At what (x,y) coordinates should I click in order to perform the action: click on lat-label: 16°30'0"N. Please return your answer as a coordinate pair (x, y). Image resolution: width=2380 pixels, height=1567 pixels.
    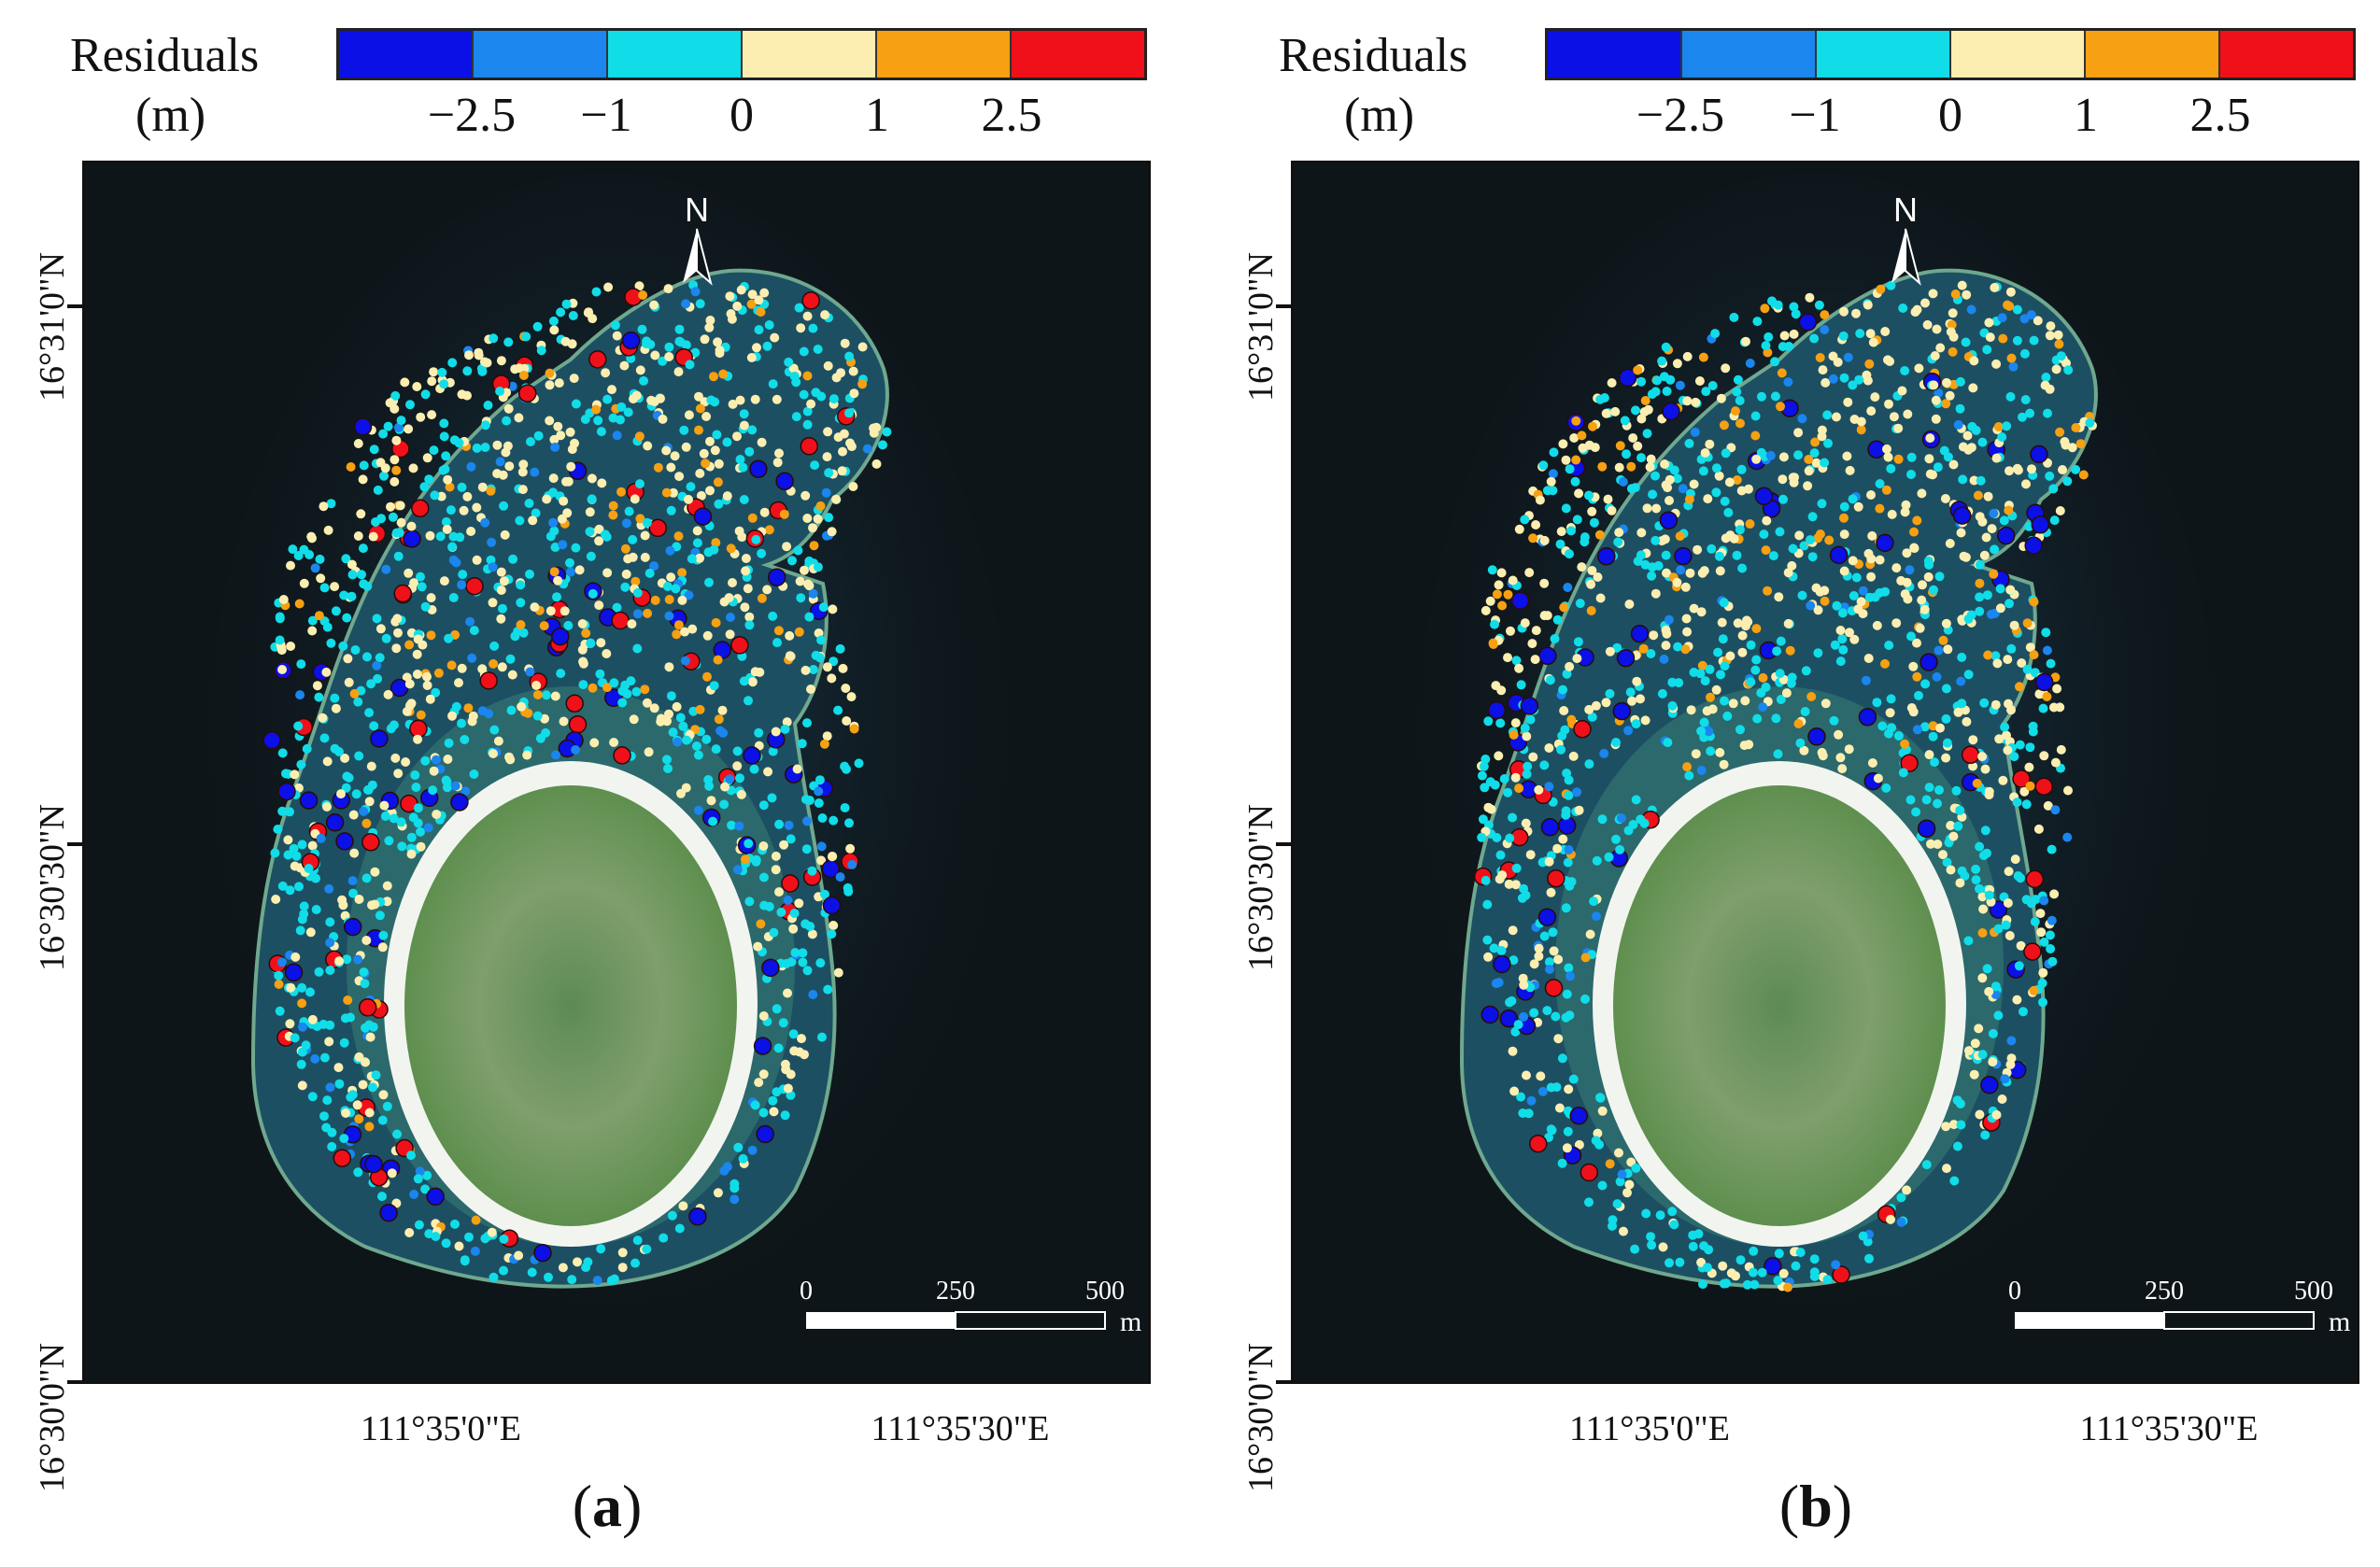
    Looking at the image, I should click on (52, 1417).